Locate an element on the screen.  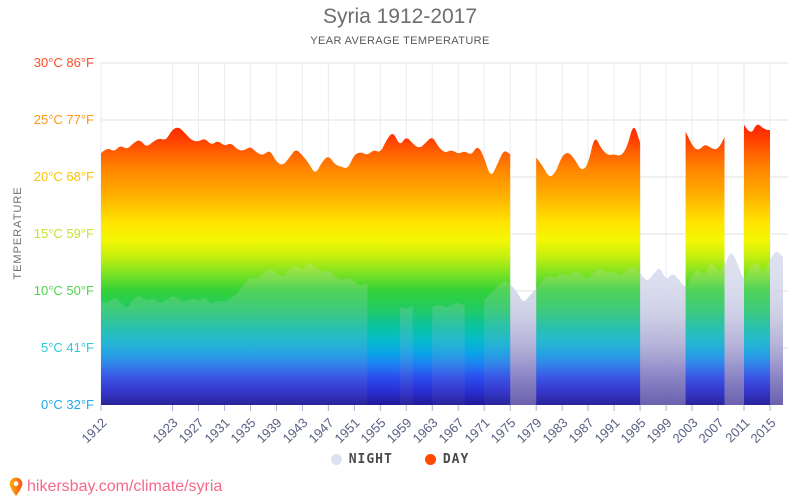
y-axis-tick-label: 30°C 86°F is located at coordinates (63, 62).